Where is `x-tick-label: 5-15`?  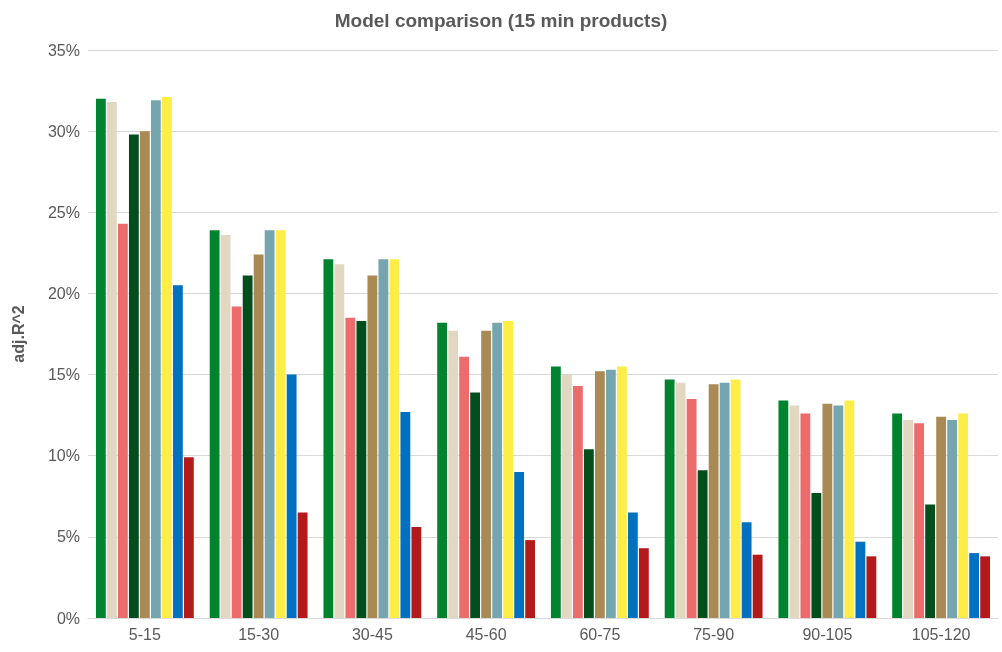
x-tick-label: 5-15 is located at coordinates (144, 634).